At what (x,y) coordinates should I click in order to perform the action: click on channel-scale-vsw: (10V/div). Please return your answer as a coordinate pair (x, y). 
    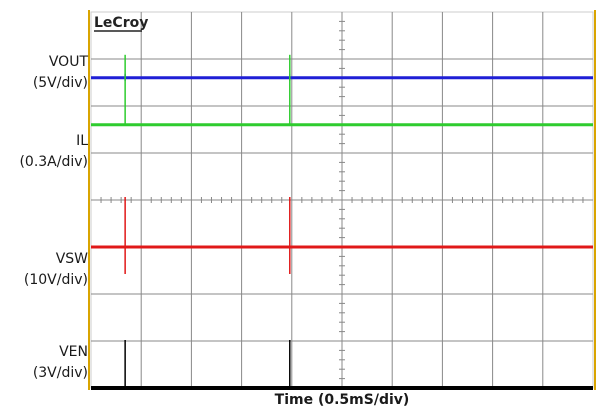
    Looking at the image, I should click on (55, 280).